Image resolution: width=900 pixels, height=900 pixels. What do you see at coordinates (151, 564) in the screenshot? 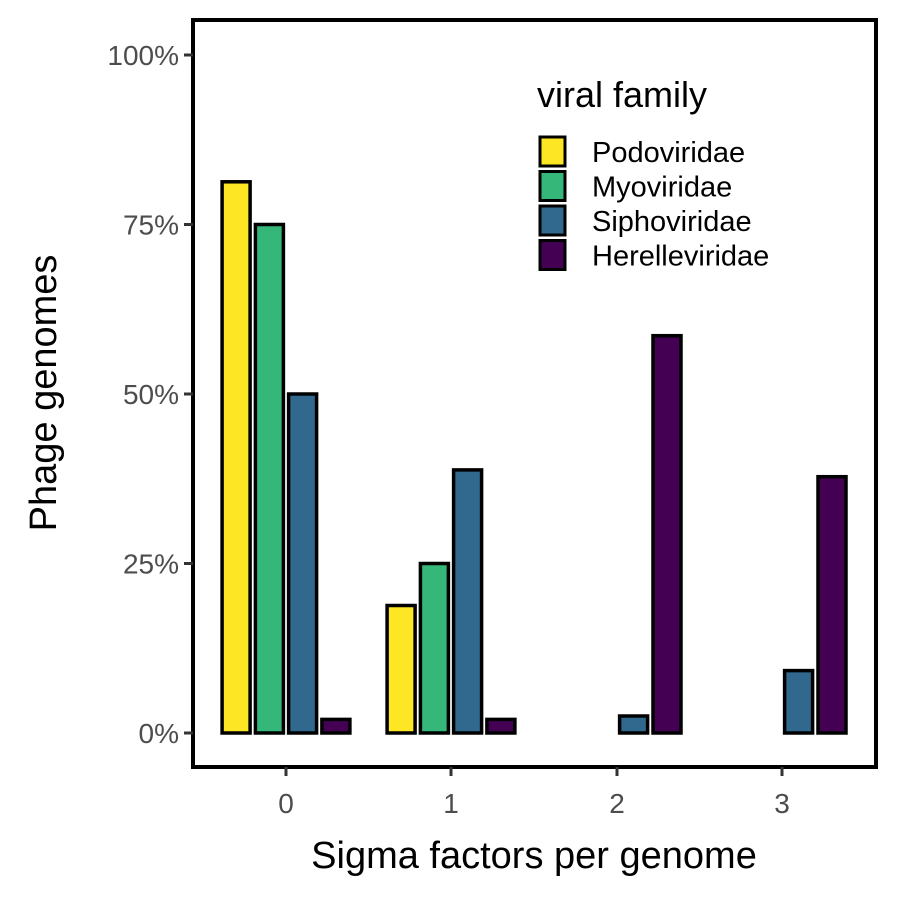
I see `y-tick-label: 25%` at bounding box center [151, 564].